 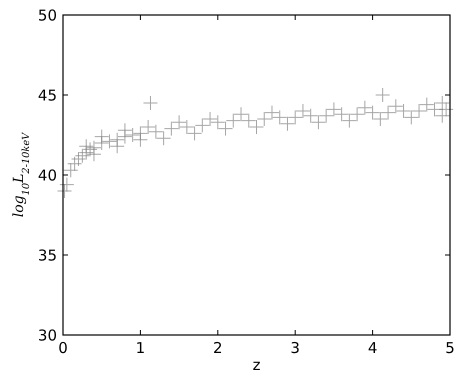 What do you see at coordinates (141, 348) in the screenshot?
I see `x-tick-label: 1` at bounding box center [141, 348].